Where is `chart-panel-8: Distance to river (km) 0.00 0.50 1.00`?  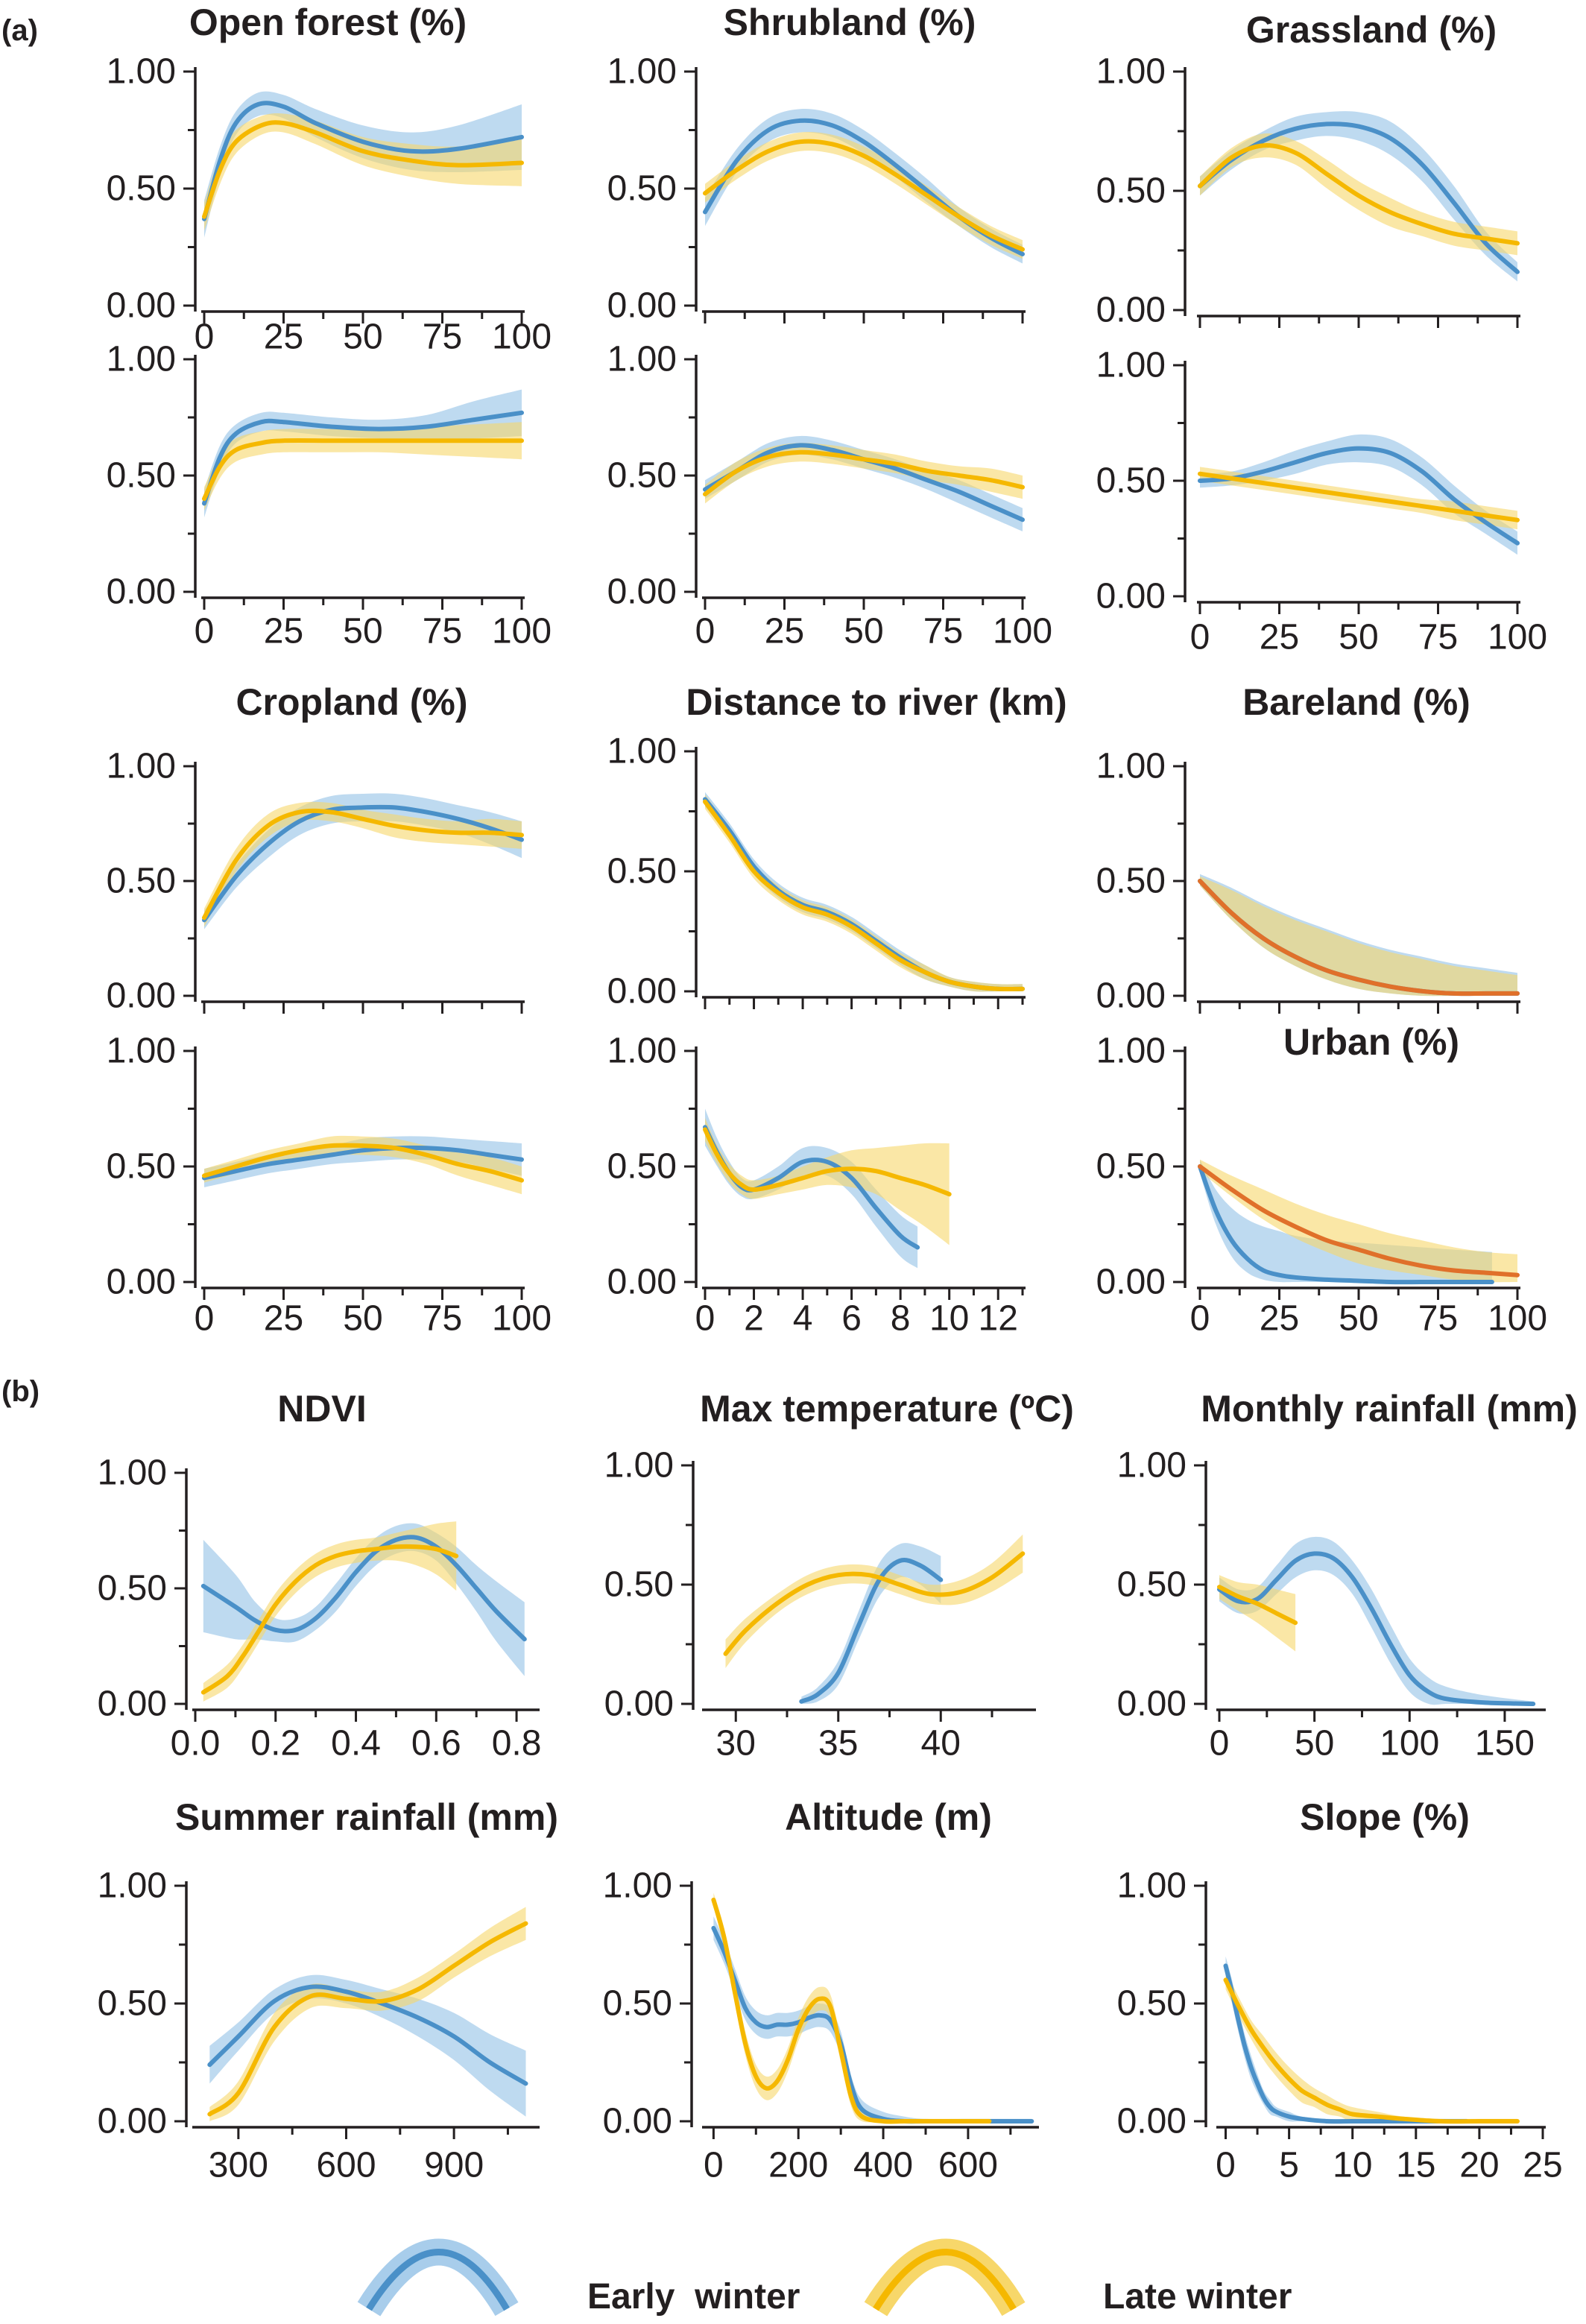
chart-panel-8: Distance to river (km) 0.00 0.50 1.00 is located at coordinates (837, 846).